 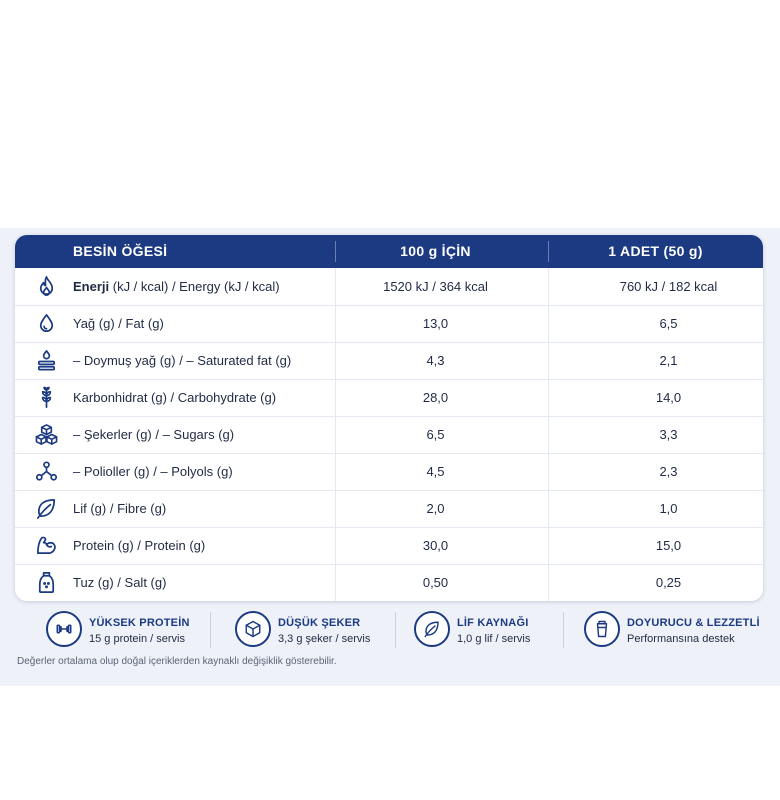 I want to click on value-per-100g: 1520 kJ / 364 kcal, so click(x=435, y=286).